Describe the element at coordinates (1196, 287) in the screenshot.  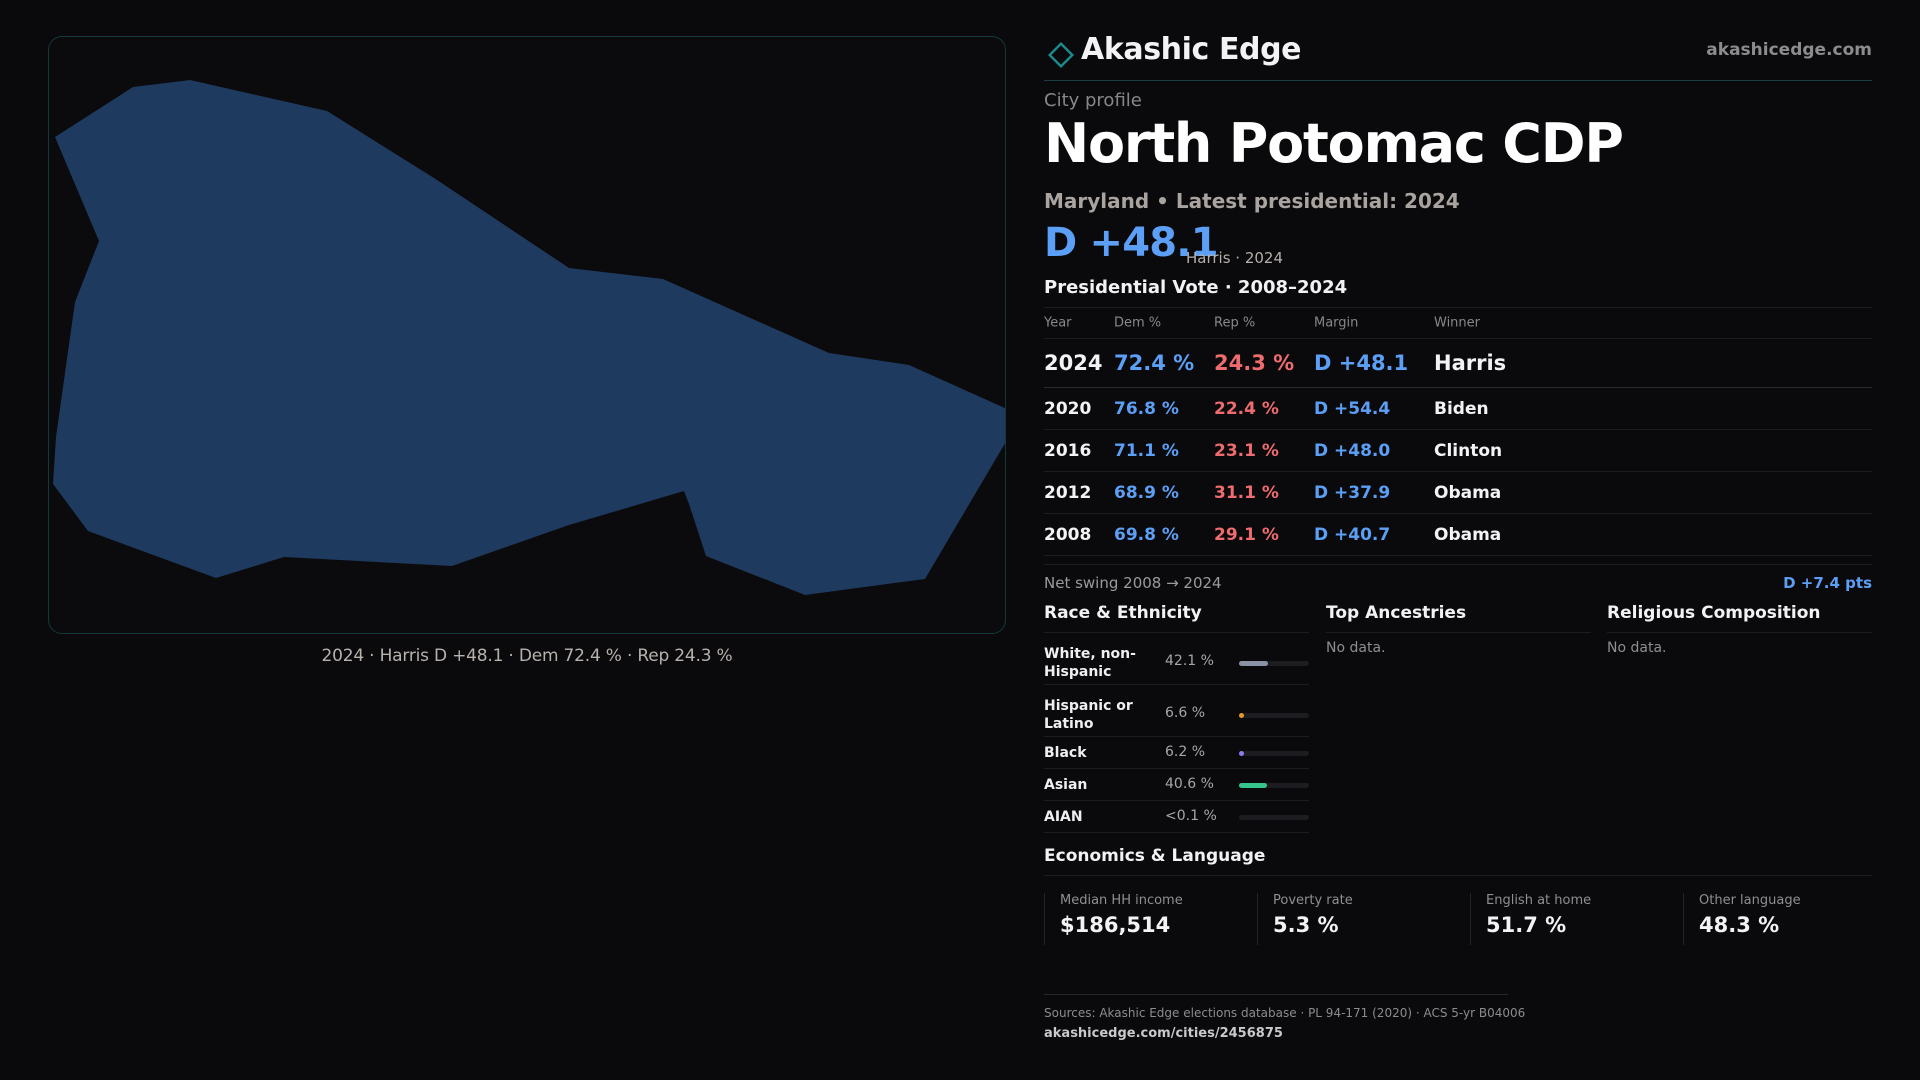
I see `vote-section-title: Presidential Vote · 2008–2024` at that location.